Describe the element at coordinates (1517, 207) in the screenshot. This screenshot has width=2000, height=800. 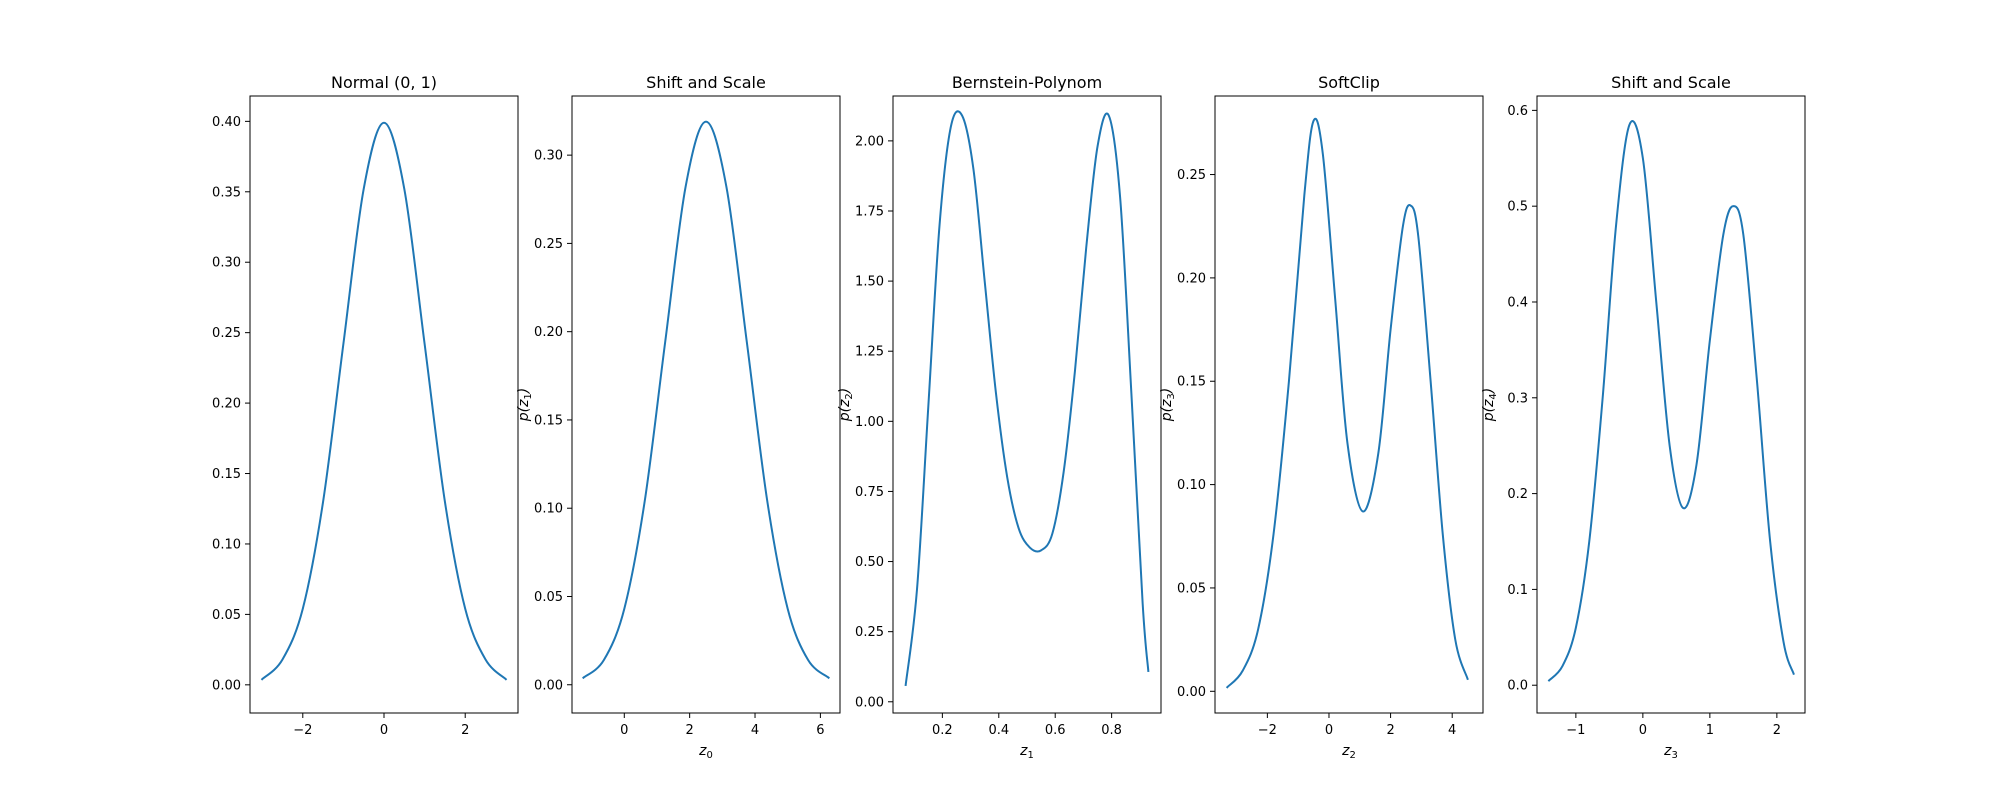
I see `y-tick-label: 0.5` at that location.